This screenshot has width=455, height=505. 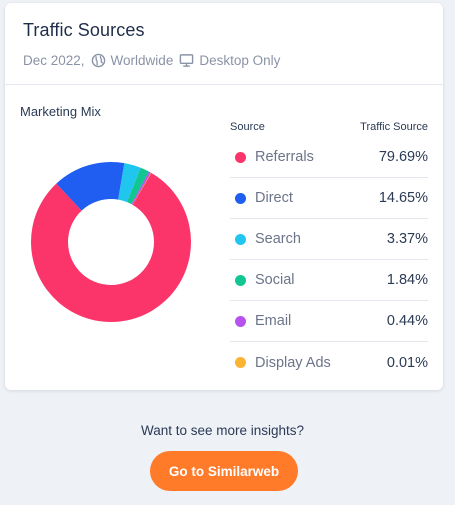 I want to click on legend-row-direct: Direct 14.65%, so click(x=329, y=198).